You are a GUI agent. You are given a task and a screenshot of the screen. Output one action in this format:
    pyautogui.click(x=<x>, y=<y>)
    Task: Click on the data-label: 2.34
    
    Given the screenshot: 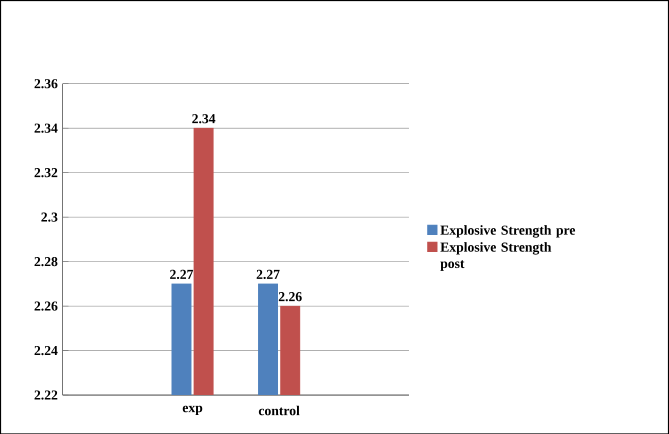 What is the action you would take?
    pyautogui.click(x=204, y=119)
    